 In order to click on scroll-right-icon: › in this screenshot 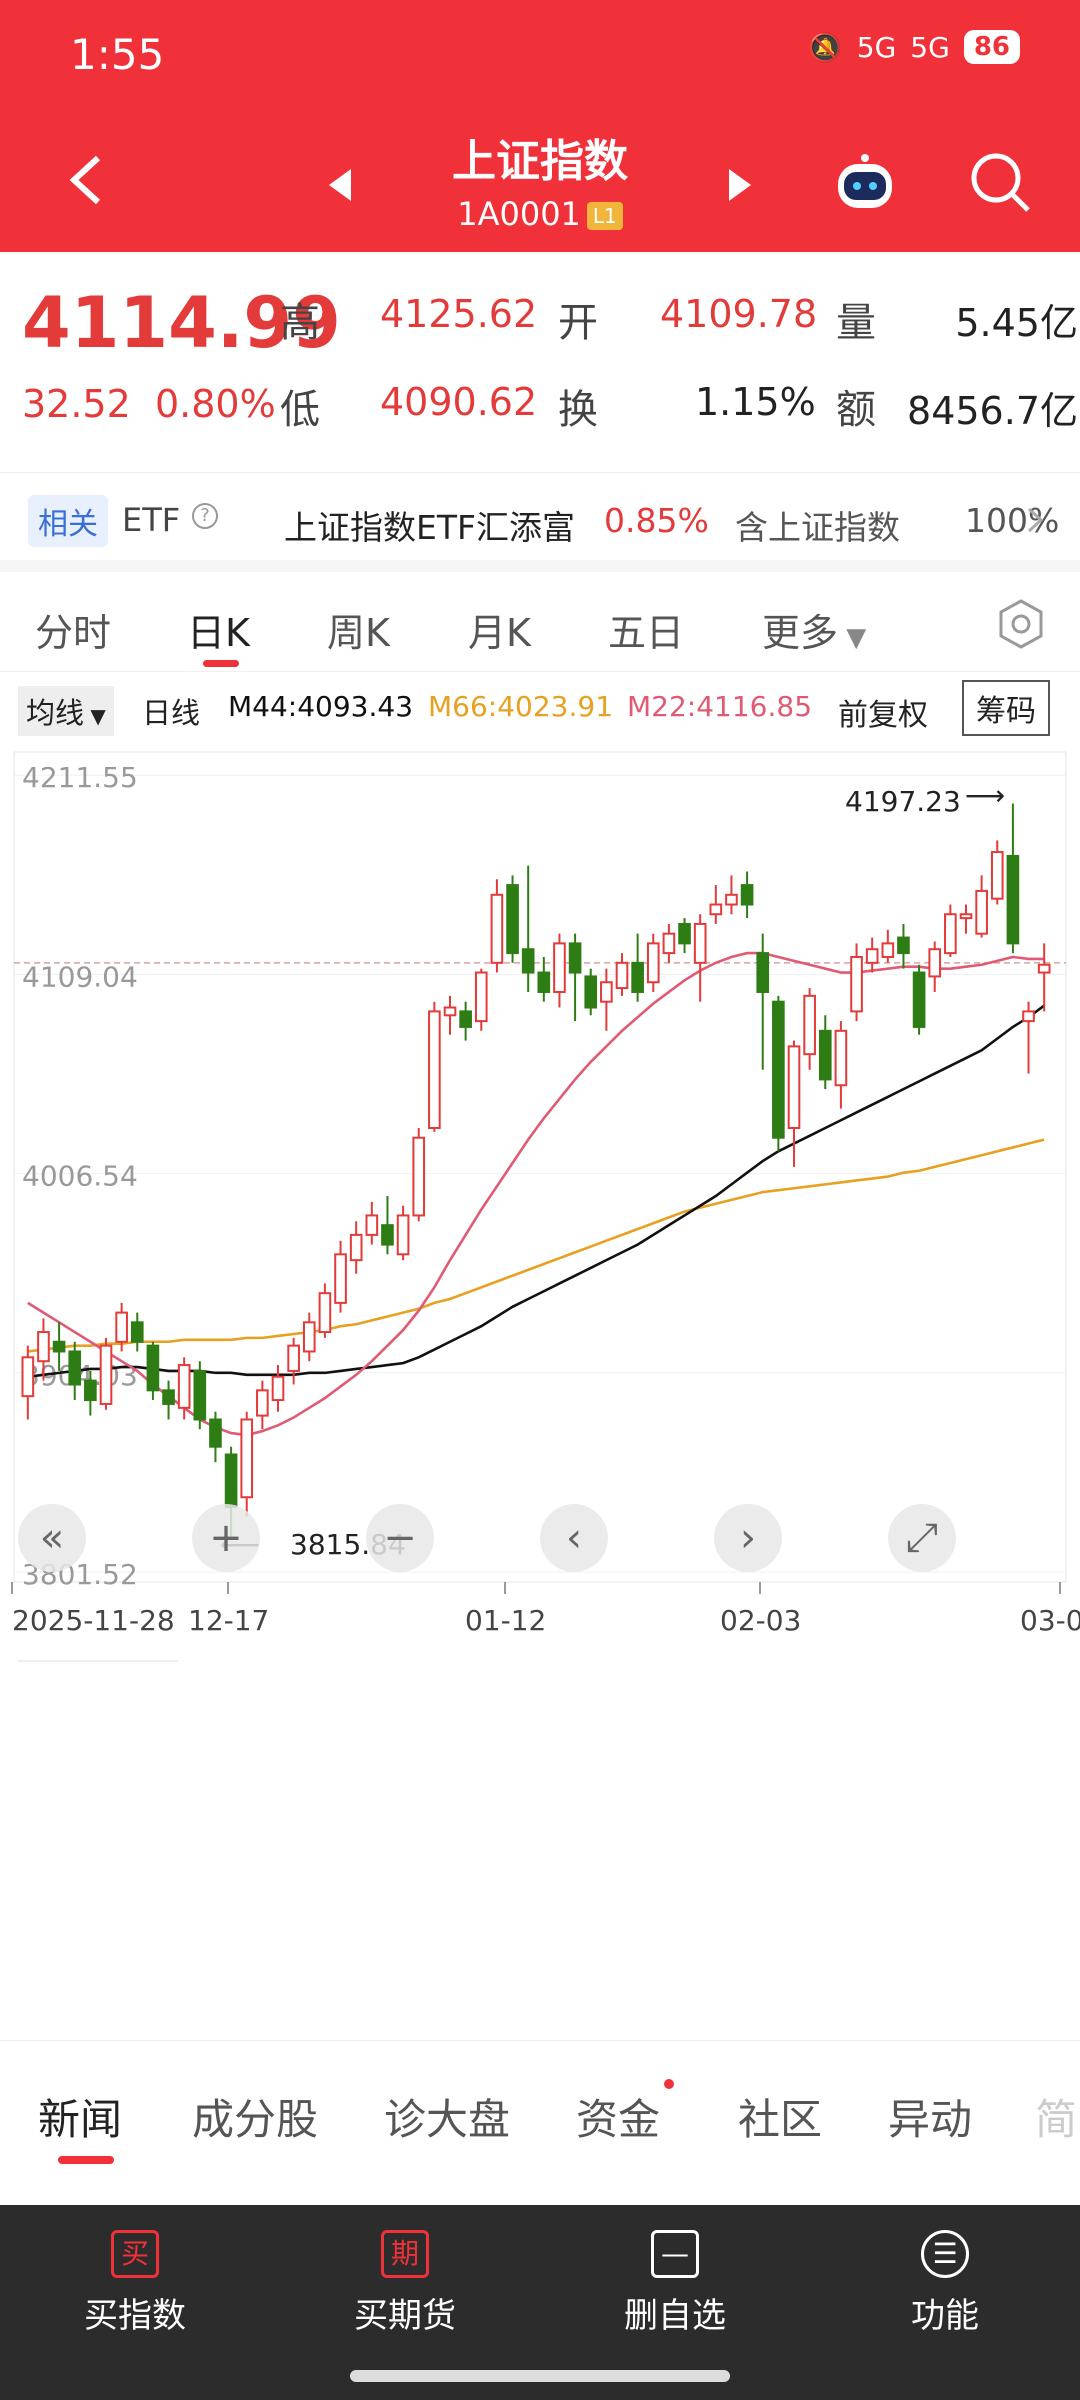, I will do `click(748, 1538)`.